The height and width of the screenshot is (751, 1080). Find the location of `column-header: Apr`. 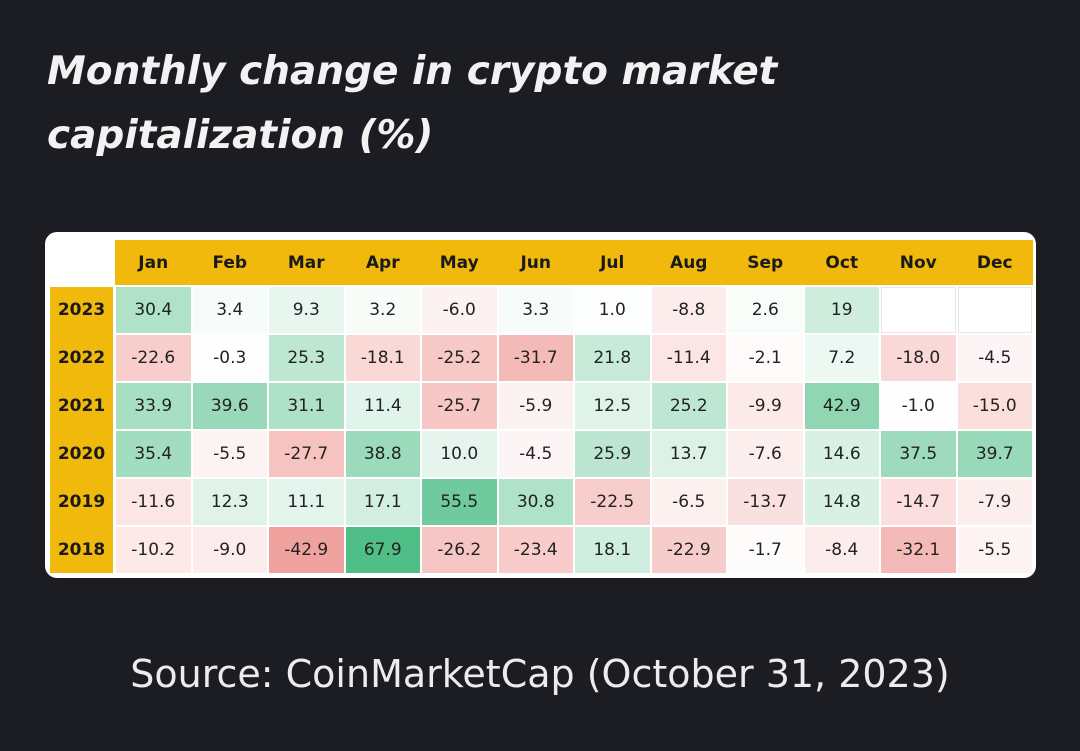

column-header: Apr is located at coordinates (382, 262).